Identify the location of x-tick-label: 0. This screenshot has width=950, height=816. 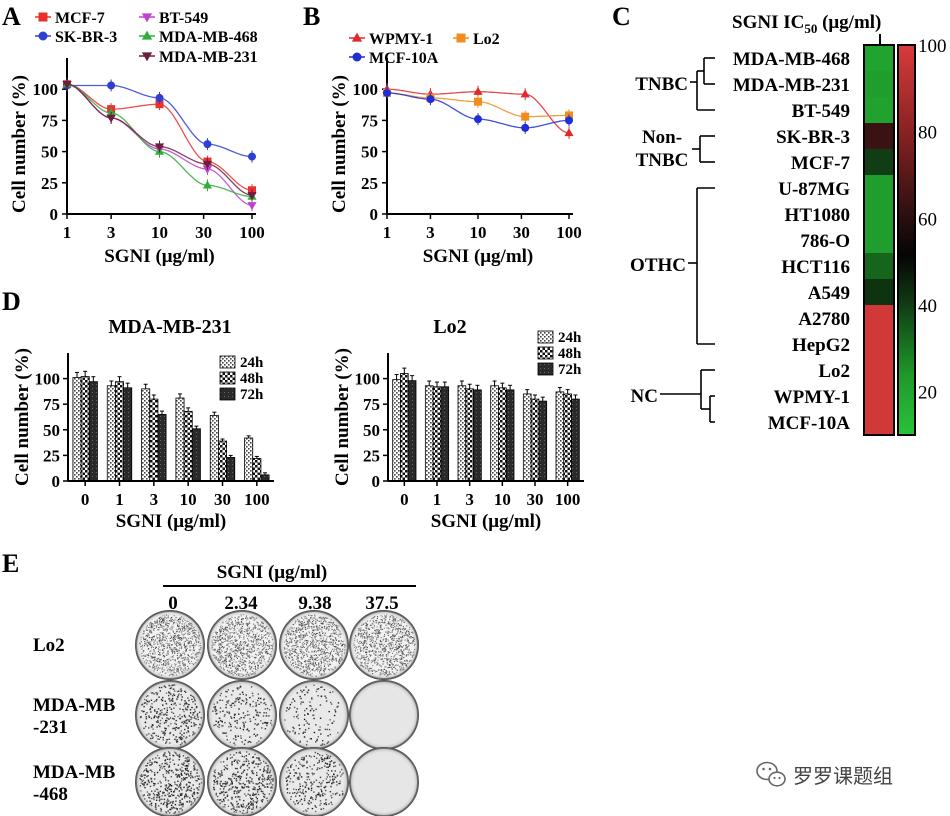
(404, 499).